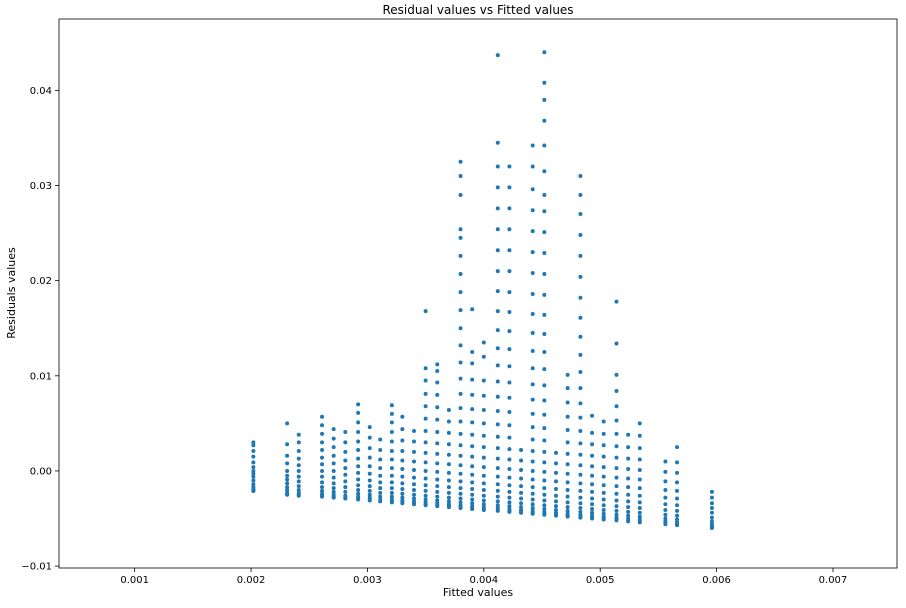 Image resolution: width=906 pixels, height=608 pixels. What do you see at coordinates (40, 329) in the screenshot?
I see `y-axis-ticks: −0.01 0.00 0.01 0.02 0.03 0.04` at bounding box center [40, 329].